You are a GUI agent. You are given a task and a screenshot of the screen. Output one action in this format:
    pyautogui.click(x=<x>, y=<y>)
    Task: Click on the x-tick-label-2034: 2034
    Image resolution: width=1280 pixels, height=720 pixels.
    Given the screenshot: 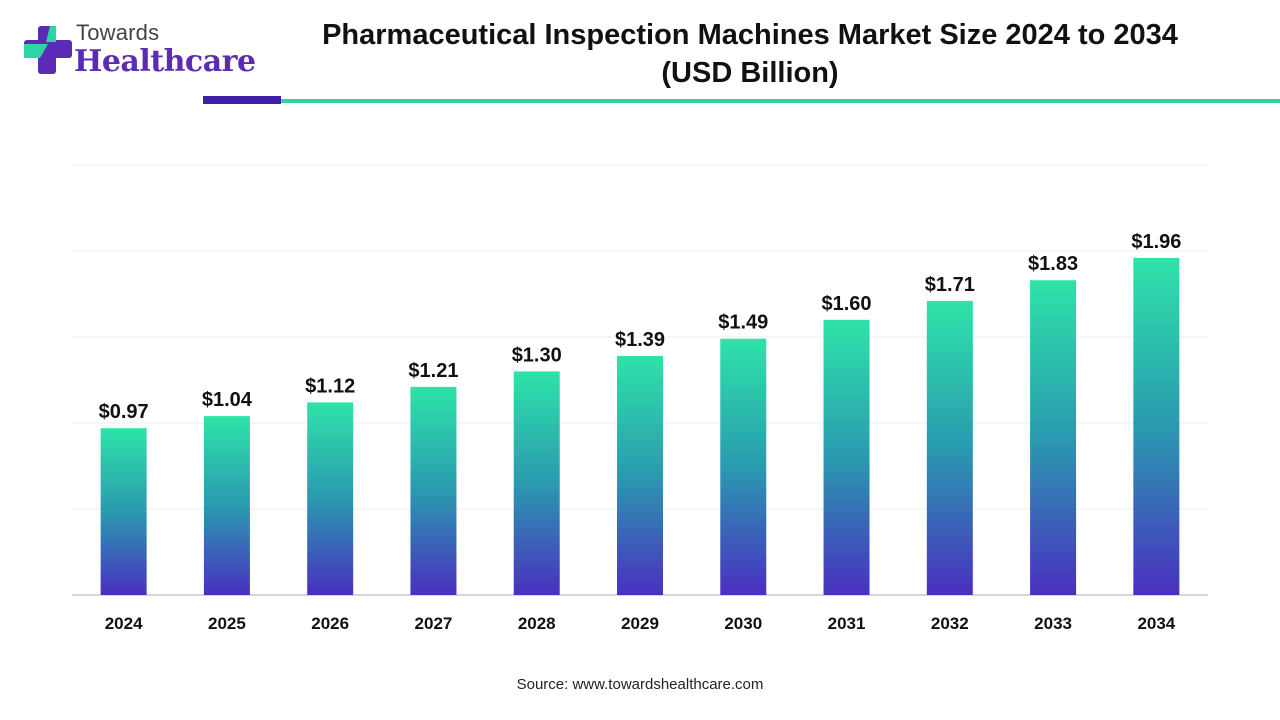 What is the action you would take?
    pyautogui.click(x=1156, y=623)
    